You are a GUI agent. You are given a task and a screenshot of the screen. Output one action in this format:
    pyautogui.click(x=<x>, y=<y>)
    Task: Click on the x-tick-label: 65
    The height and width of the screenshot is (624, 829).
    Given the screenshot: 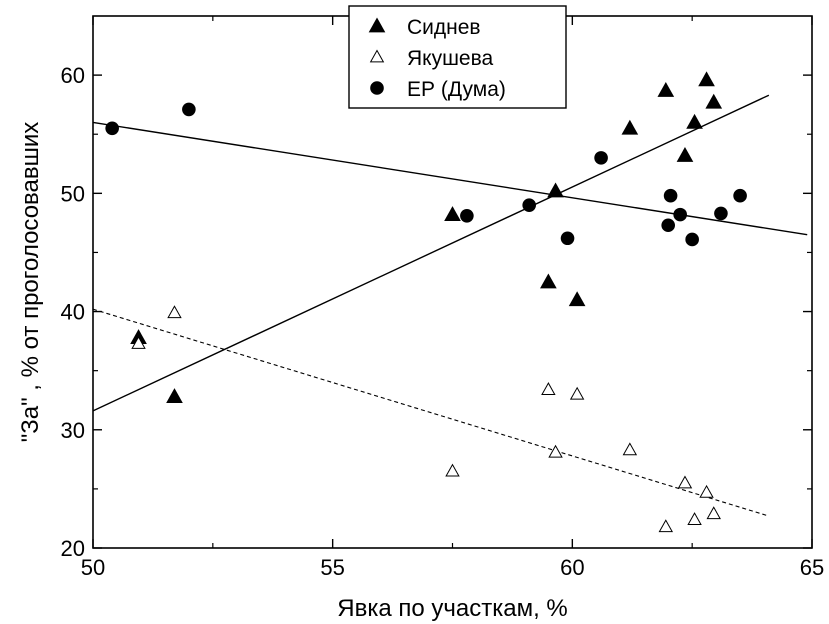 What is the action you would take?
    pyautogui.click(x=812, y=567)
    